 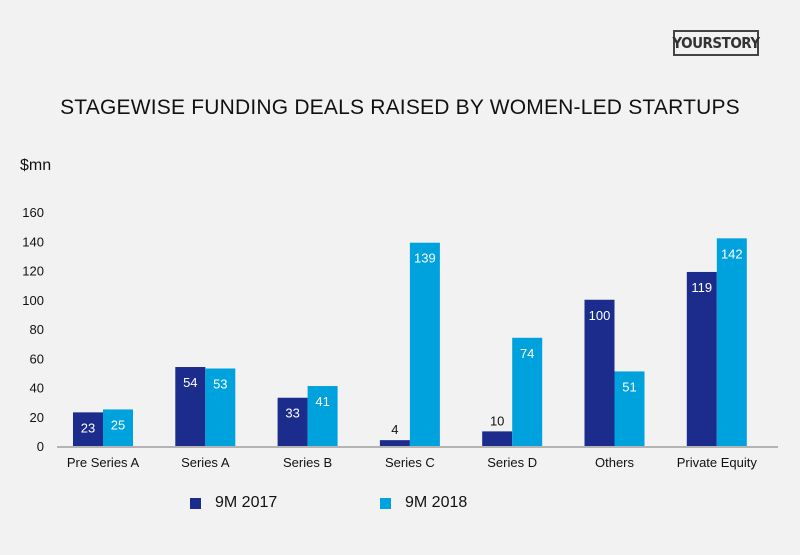 What do you see at coordinates (436, 502) in the screenshot?
I see `legend-label: 9M 2018` at bounding box center [436, 502].